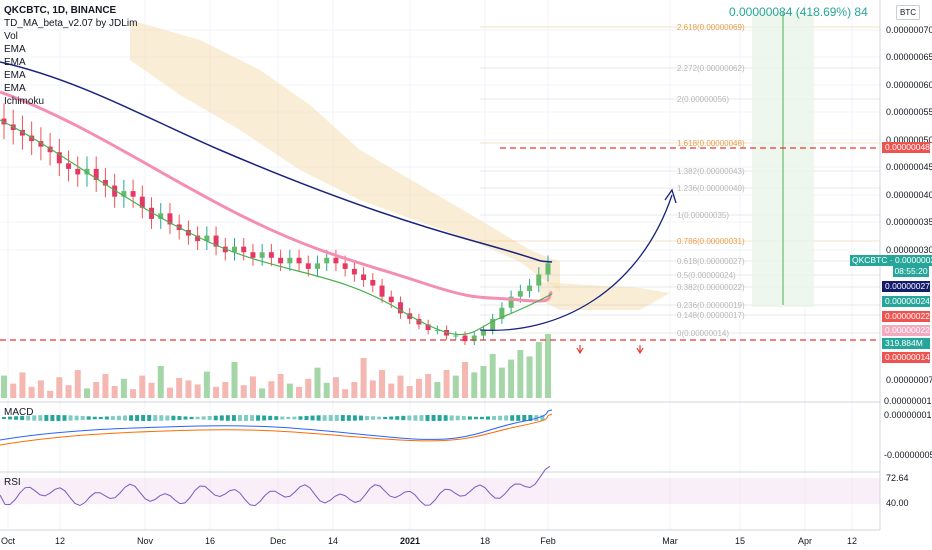 Image resolution: width=932 pixels, height=550 pixels. What do you see at coordinates (19, 412) in the screenshot?
I see `macd-label: MACD` at bounding box center [19, 412].